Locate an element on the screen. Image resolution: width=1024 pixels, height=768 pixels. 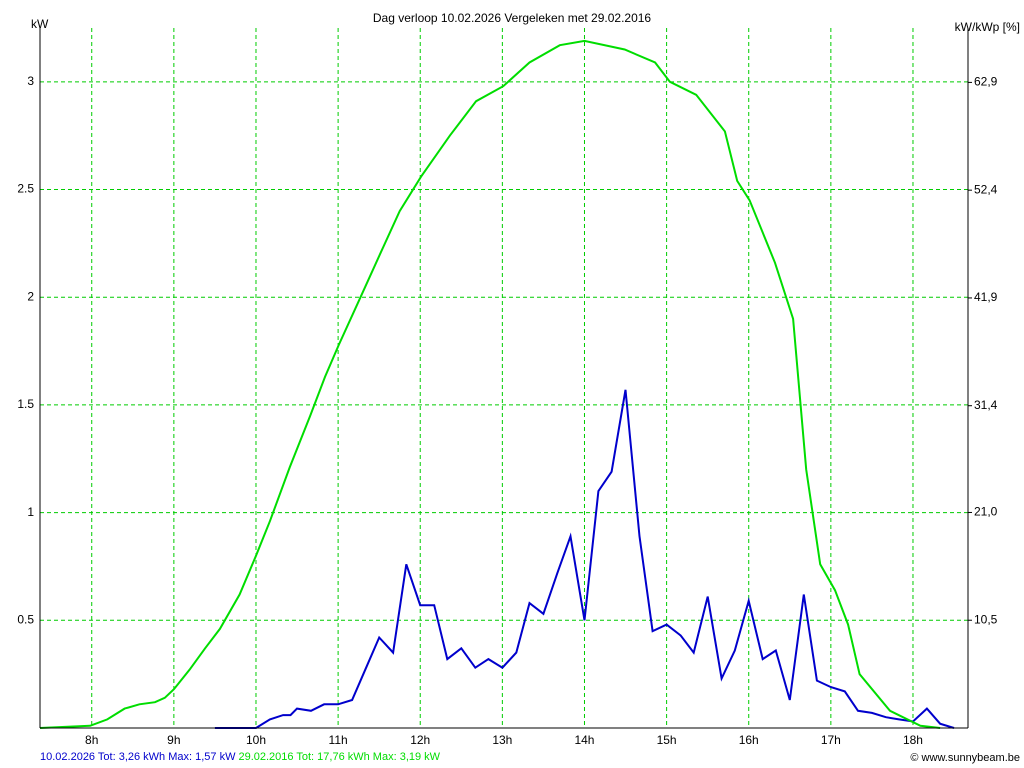
y2-axis-label: kW/kWp [%] is located at coordinates (987, 27).